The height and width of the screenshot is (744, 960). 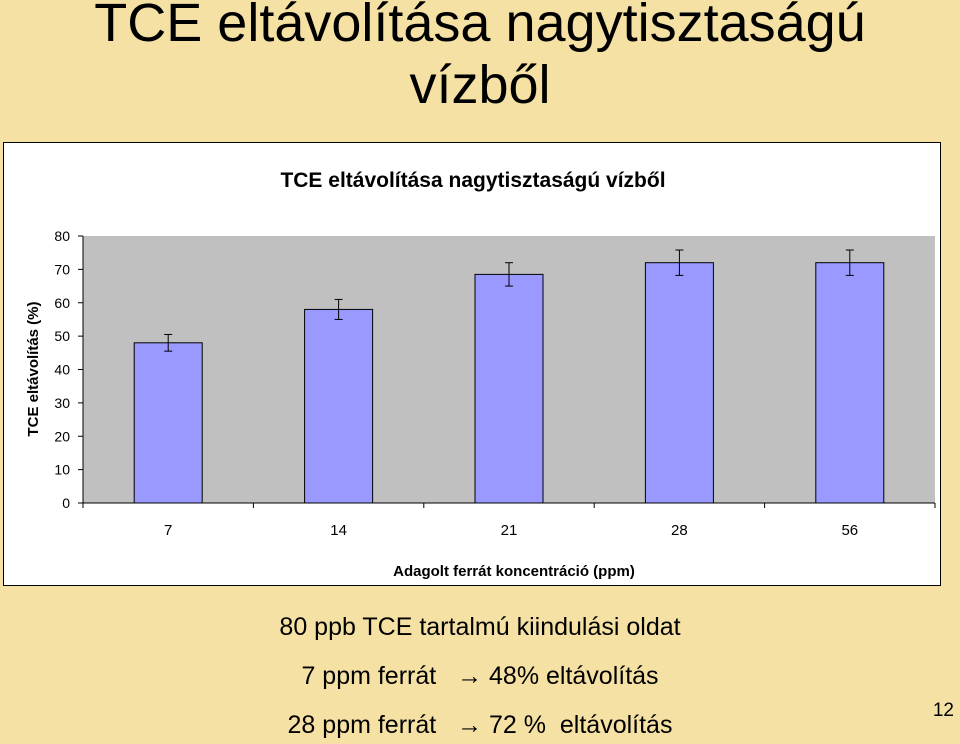 What do you see at coordinates (362, 725) in the screenshot?
I see `caption-dose-28: 28 ppm ferrát` at bounding box center [362, 725].